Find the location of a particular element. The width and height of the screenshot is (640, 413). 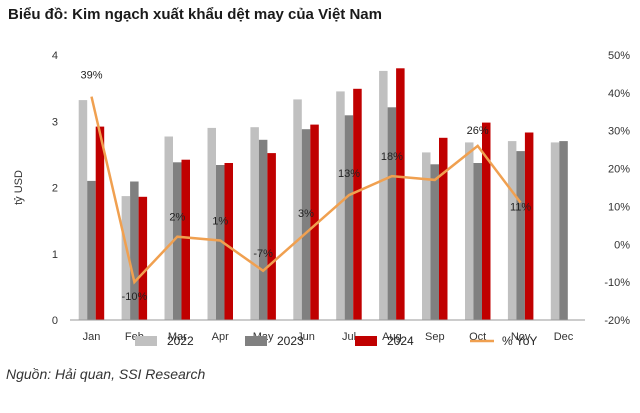

bar-2024-apr is located at coordinates (228, 241).